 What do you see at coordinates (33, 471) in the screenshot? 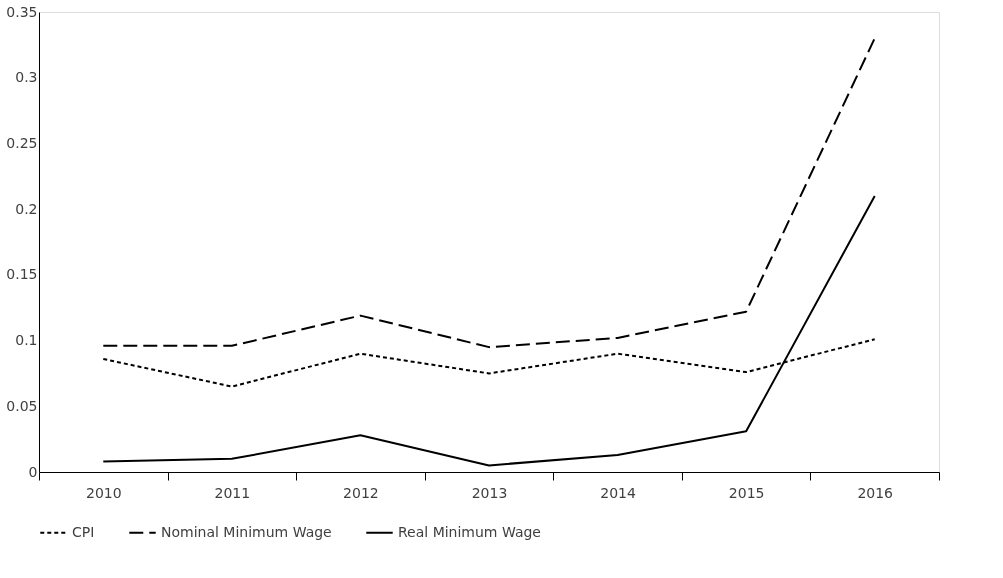
I see `y-tick-label: 0` at bounding box center [33, 471].